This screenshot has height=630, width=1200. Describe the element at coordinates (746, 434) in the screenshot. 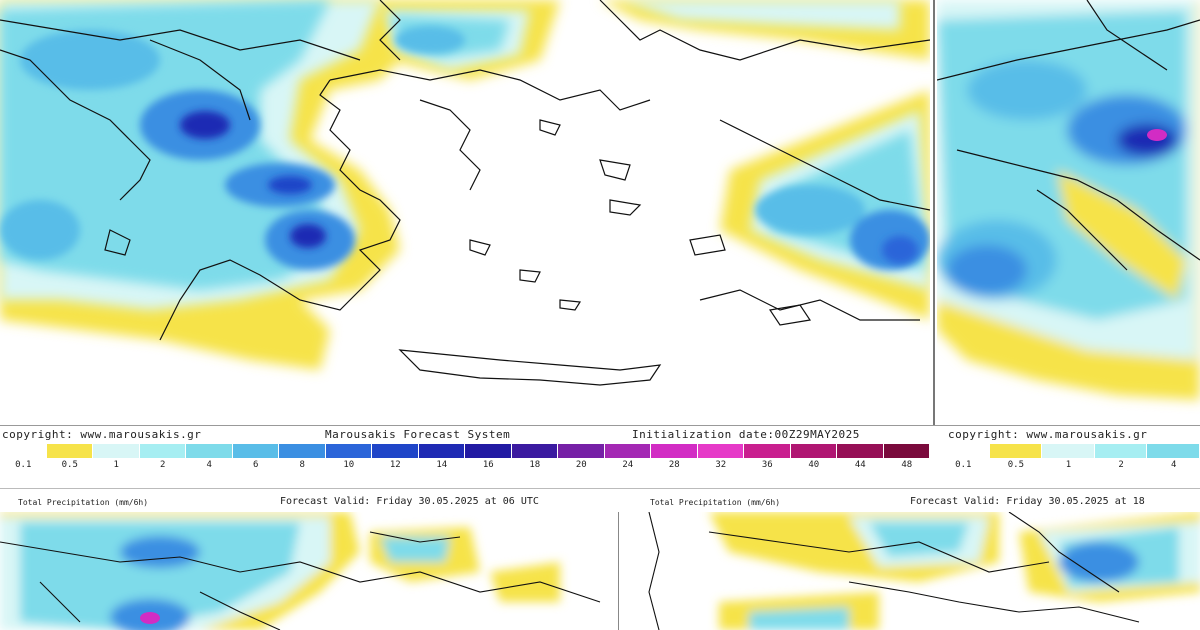

I see `initialization-date: Initialization date:00Z29MAY2025` at that location.